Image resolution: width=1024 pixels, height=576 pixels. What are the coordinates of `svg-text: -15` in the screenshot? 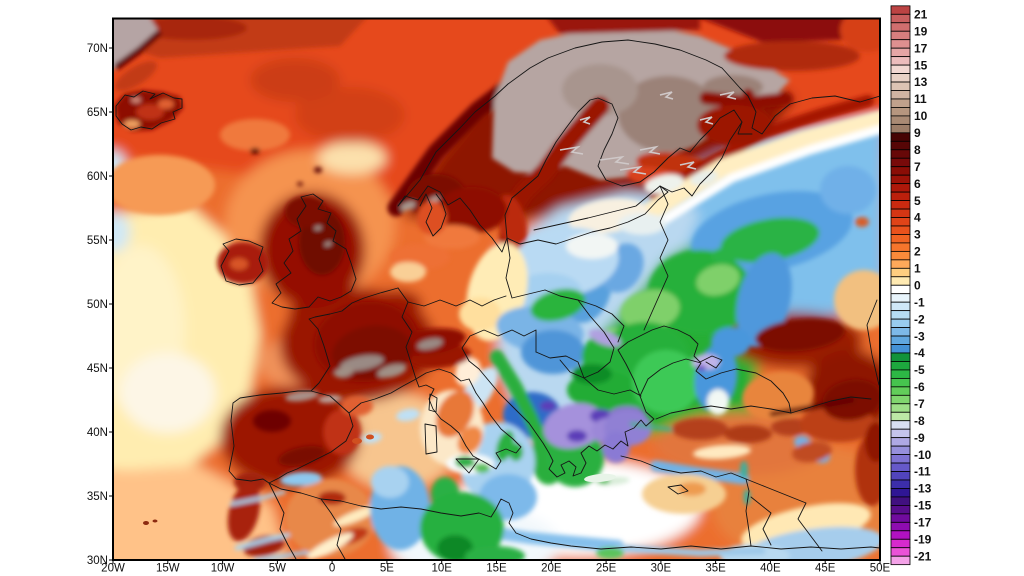 It's located at (923, 506).